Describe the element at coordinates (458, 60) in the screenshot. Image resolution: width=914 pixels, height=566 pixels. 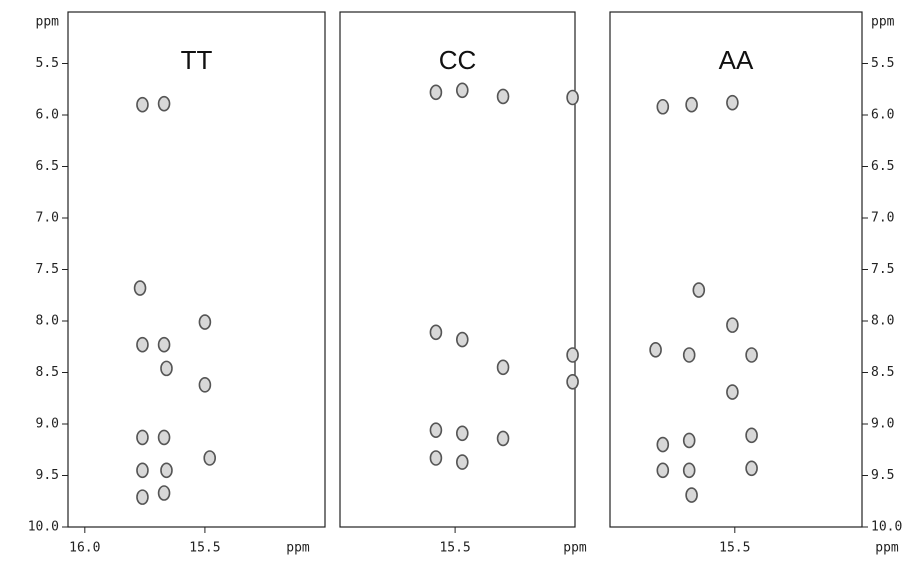
I see `panel-title: CC` at that location.